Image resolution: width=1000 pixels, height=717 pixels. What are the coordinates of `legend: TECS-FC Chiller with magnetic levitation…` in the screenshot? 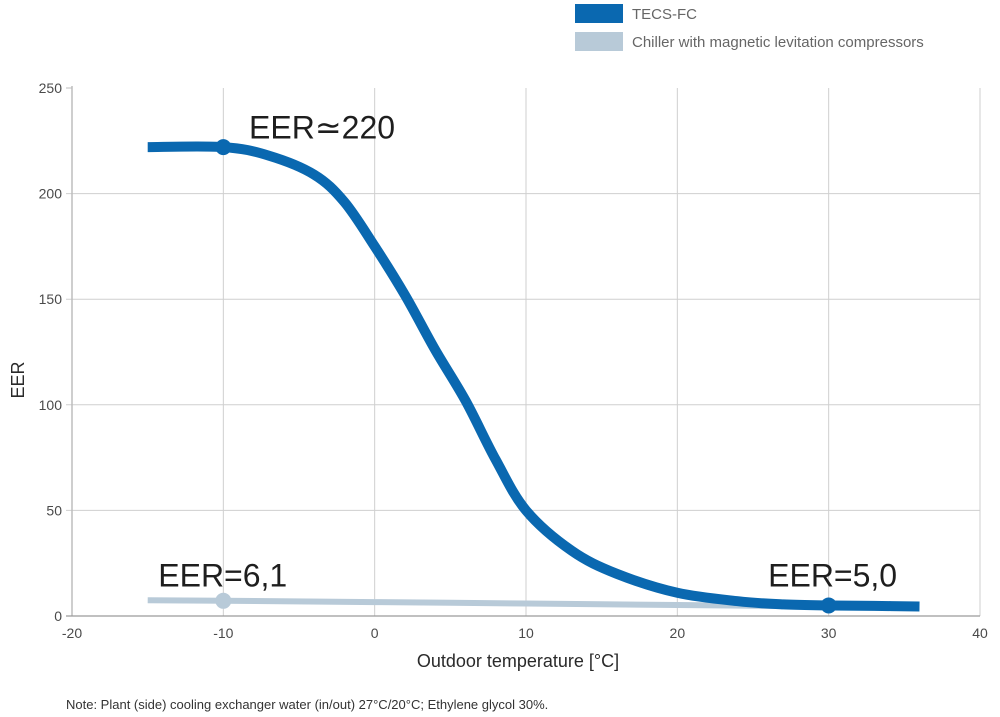 It's located at (749, 27).